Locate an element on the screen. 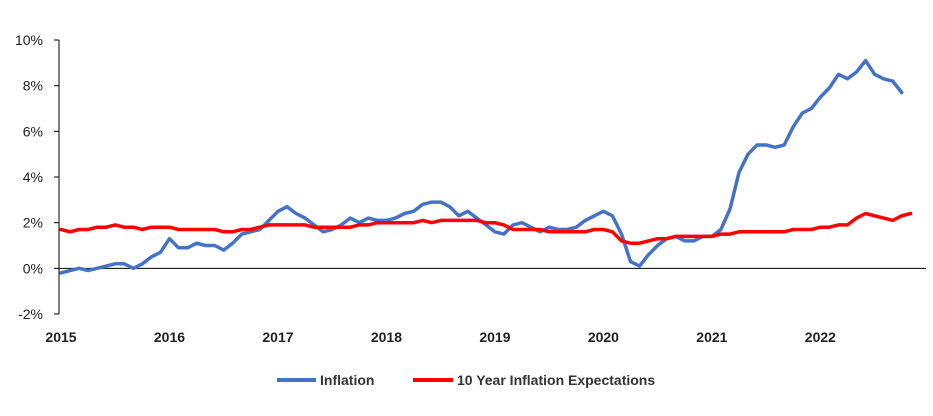 This screenshot has height=416, width=933. legend-label-inflation: Inflation is located at coordinates (347, 380).